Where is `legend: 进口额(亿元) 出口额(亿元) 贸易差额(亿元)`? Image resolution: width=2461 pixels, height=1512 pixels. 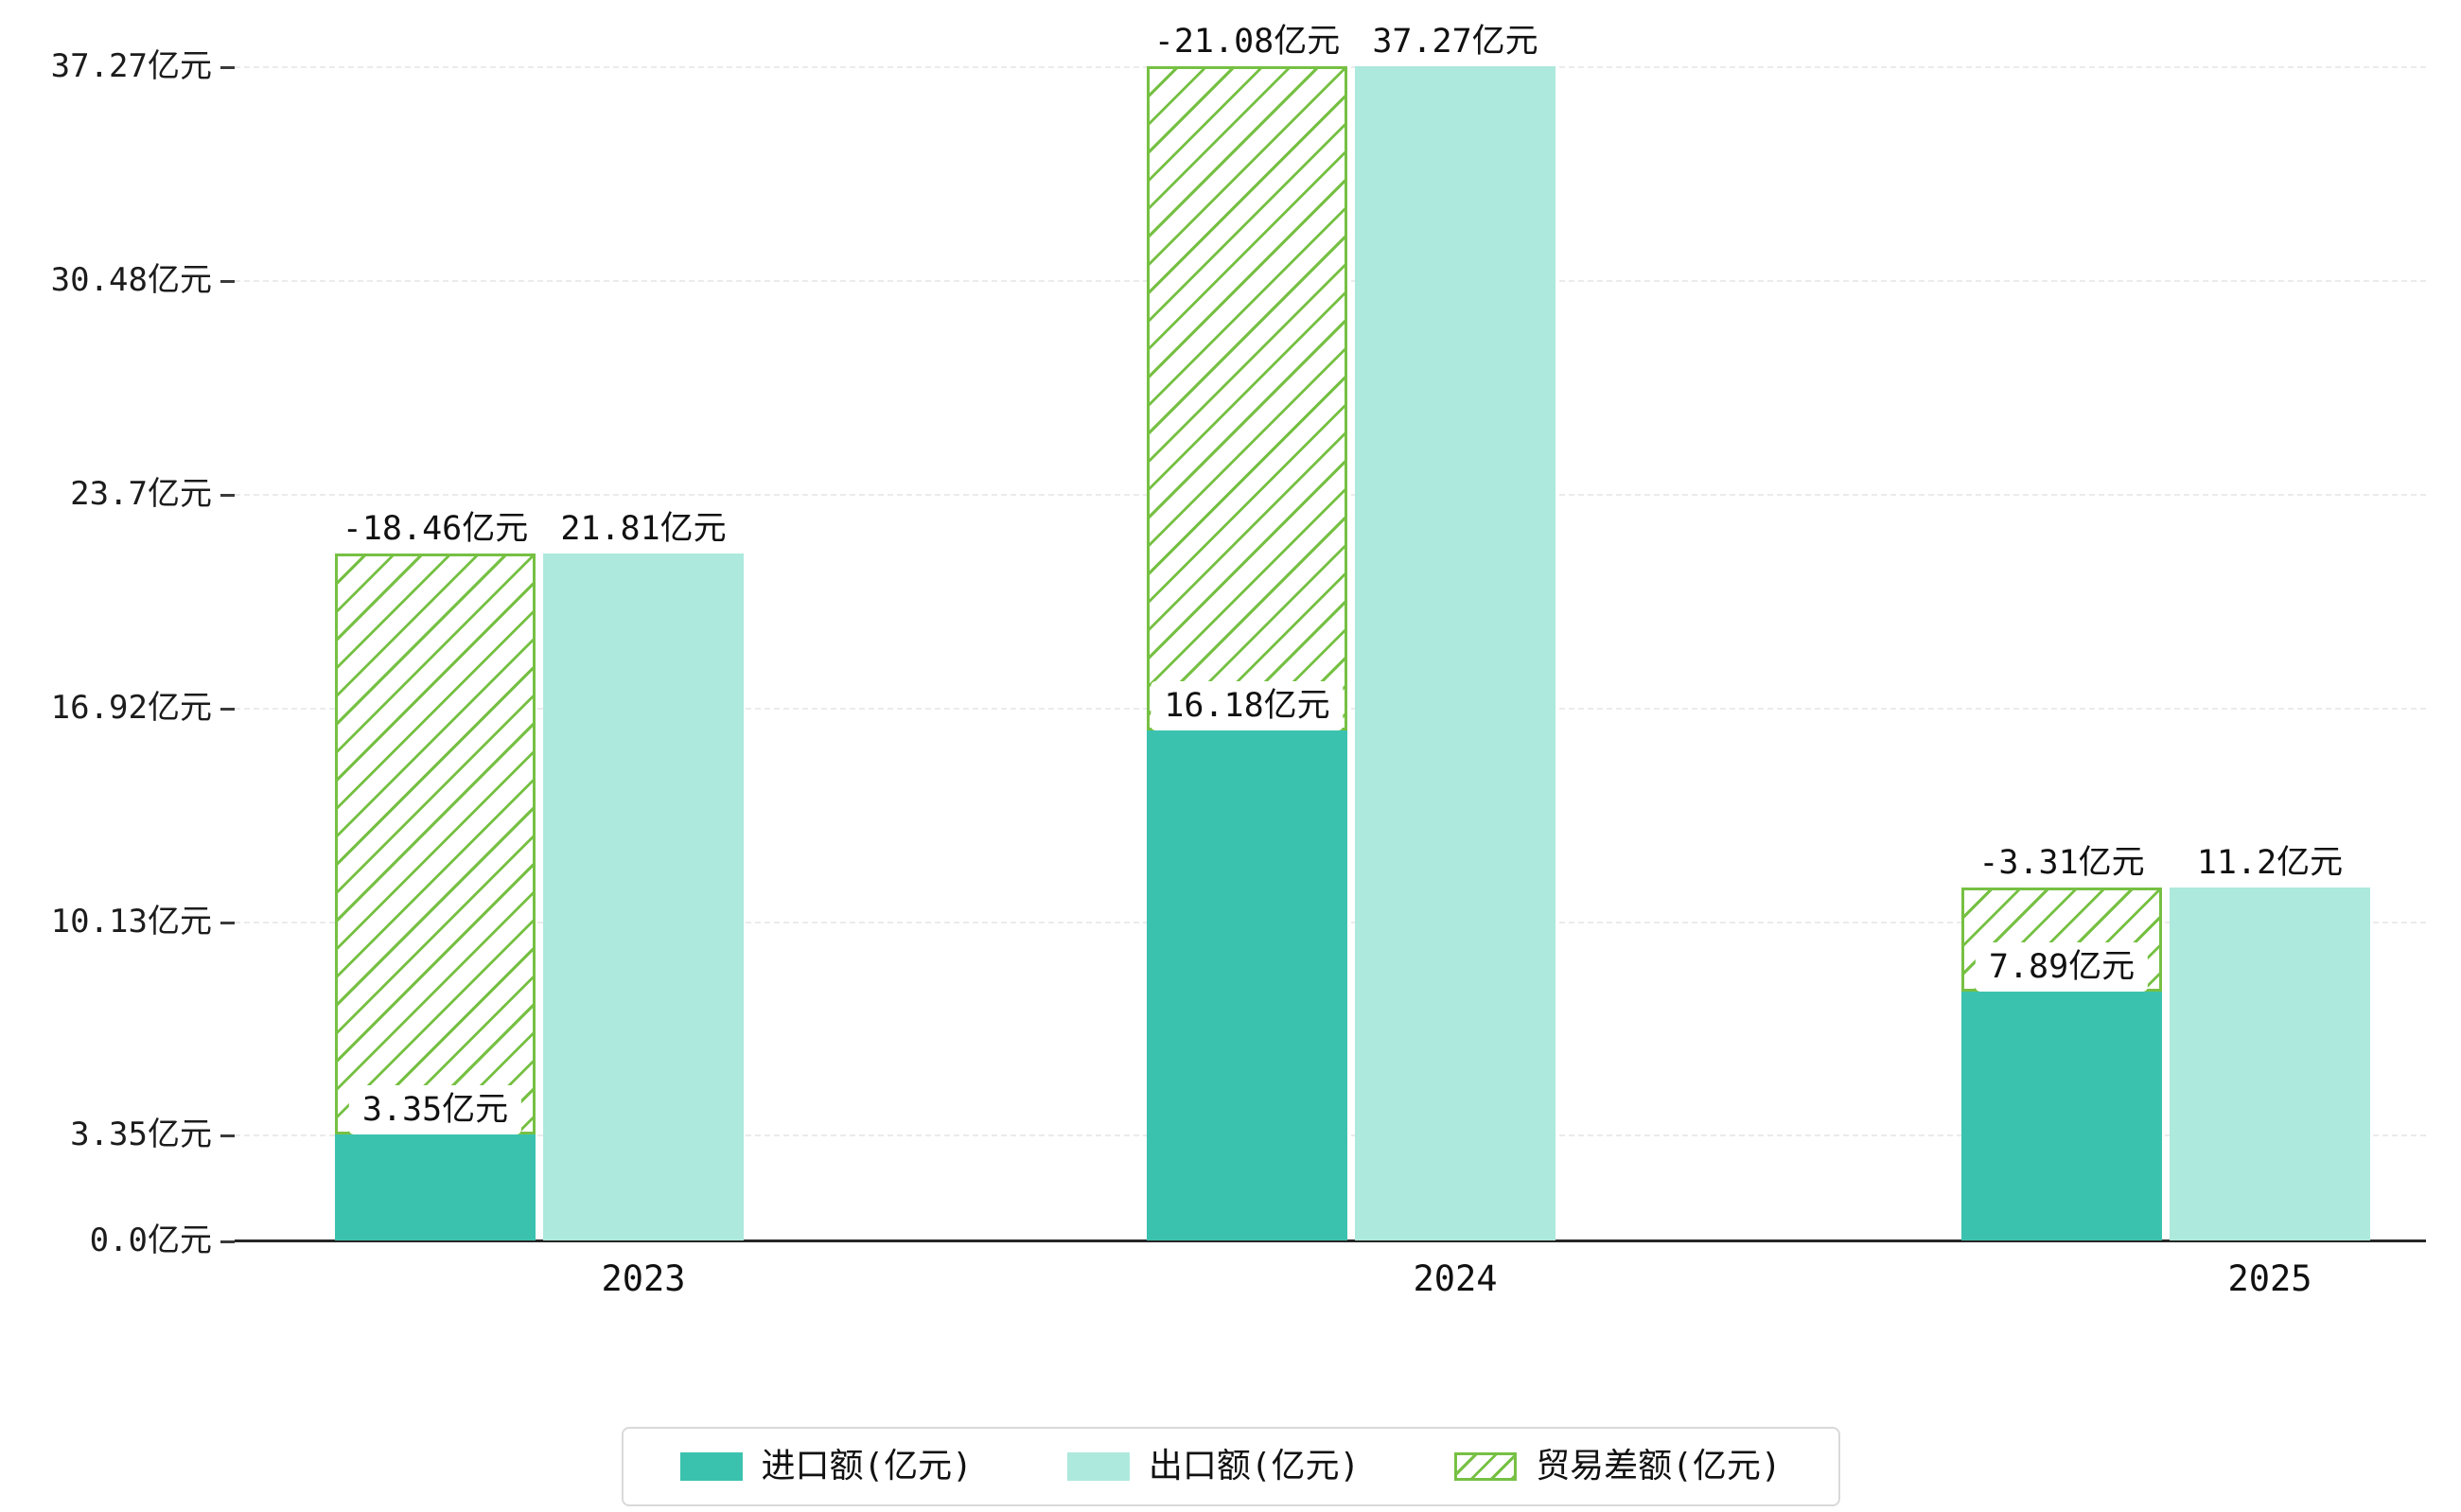
legend: 进口额(亿元) 出口额(亿元) 贸易差额(亿元) is located at coordinates (1230, 1466).